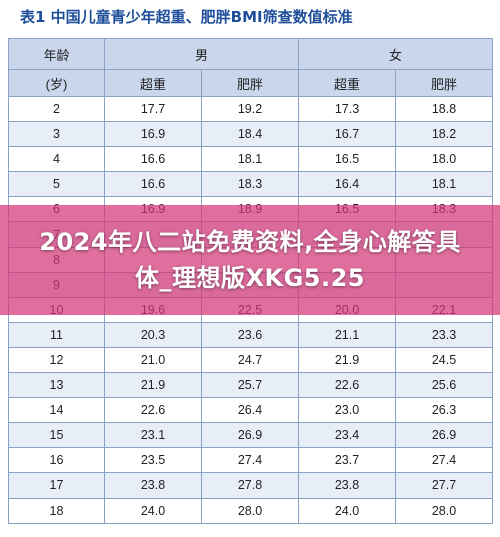 This screenshot has width=500, height=537. Describe the element at coordinates (56, 460) in the screenshot. I see `age-cell: 16` at that location.